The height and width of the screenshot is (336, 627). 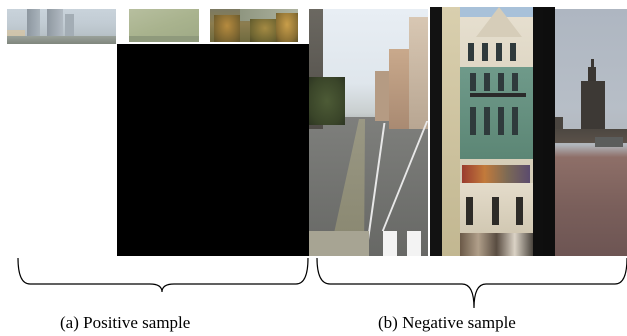 What do you see at coordinates (16, 35) in the screenshot?
I see `light-patch` at bounding box center [16, 35].